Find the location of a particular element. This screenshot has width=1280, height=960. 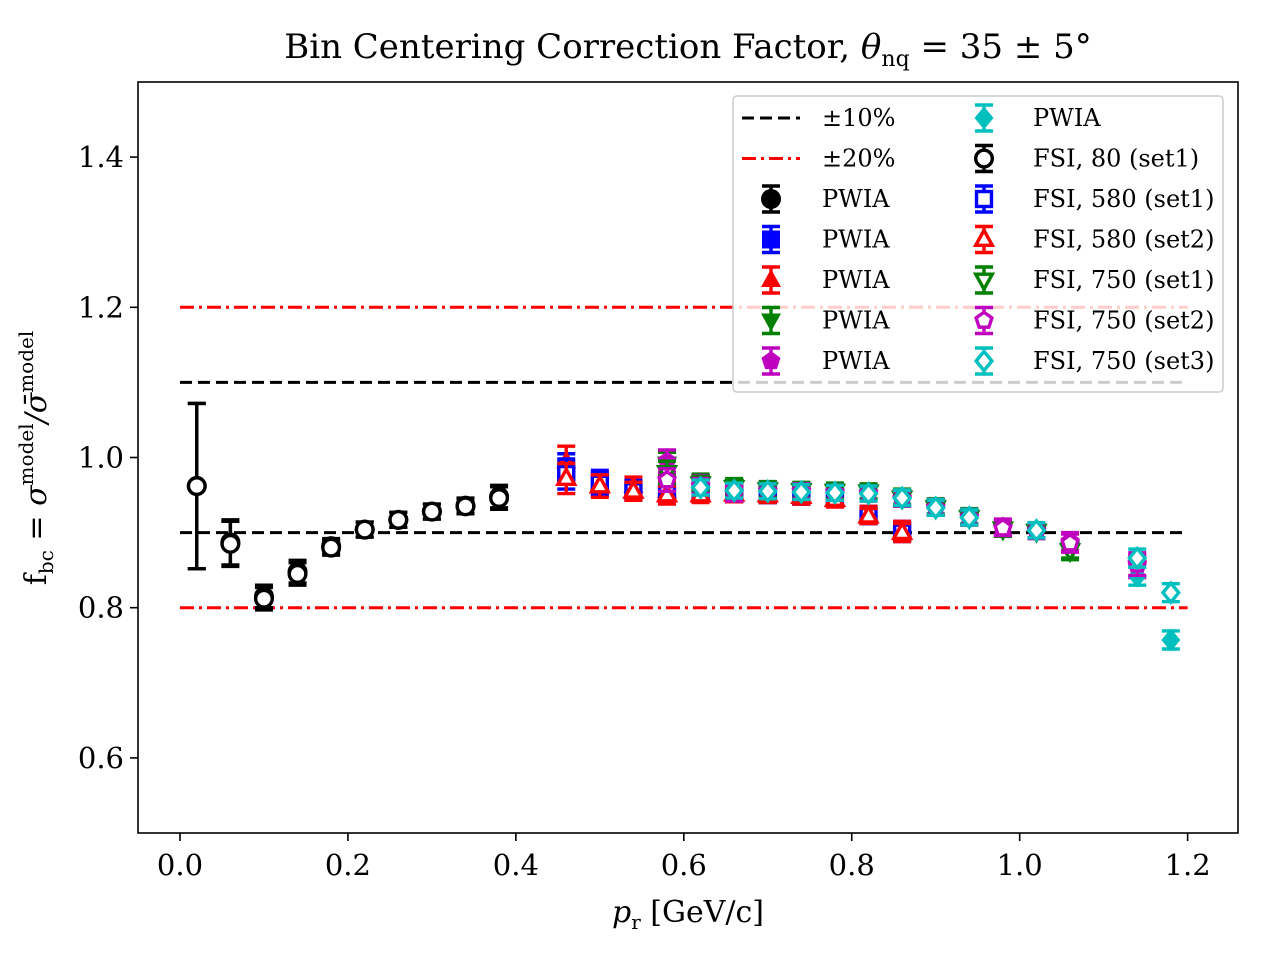

legend-label: FSI, 750 (set3) is located at coordinates (1123, 361).